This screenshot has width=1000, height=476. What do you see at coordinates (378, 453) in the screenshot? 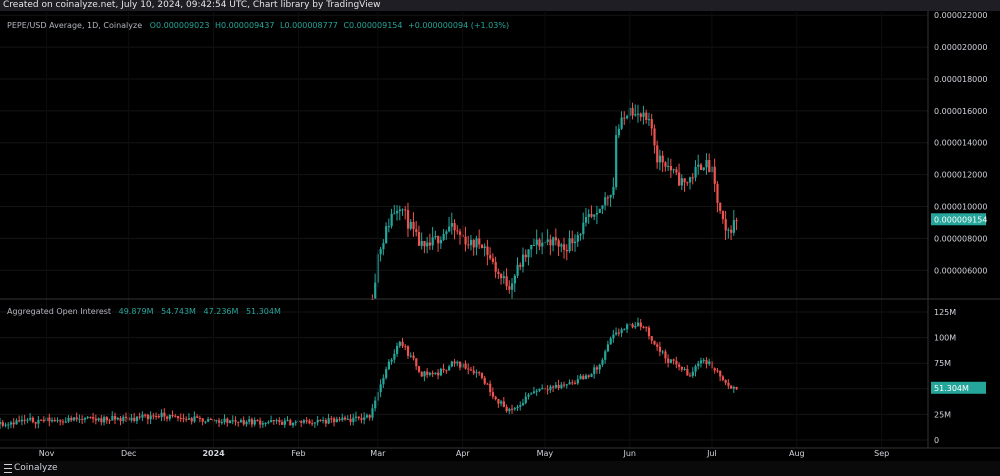
I see `x-tick-label: Mar` at bounding box center [378, 453].